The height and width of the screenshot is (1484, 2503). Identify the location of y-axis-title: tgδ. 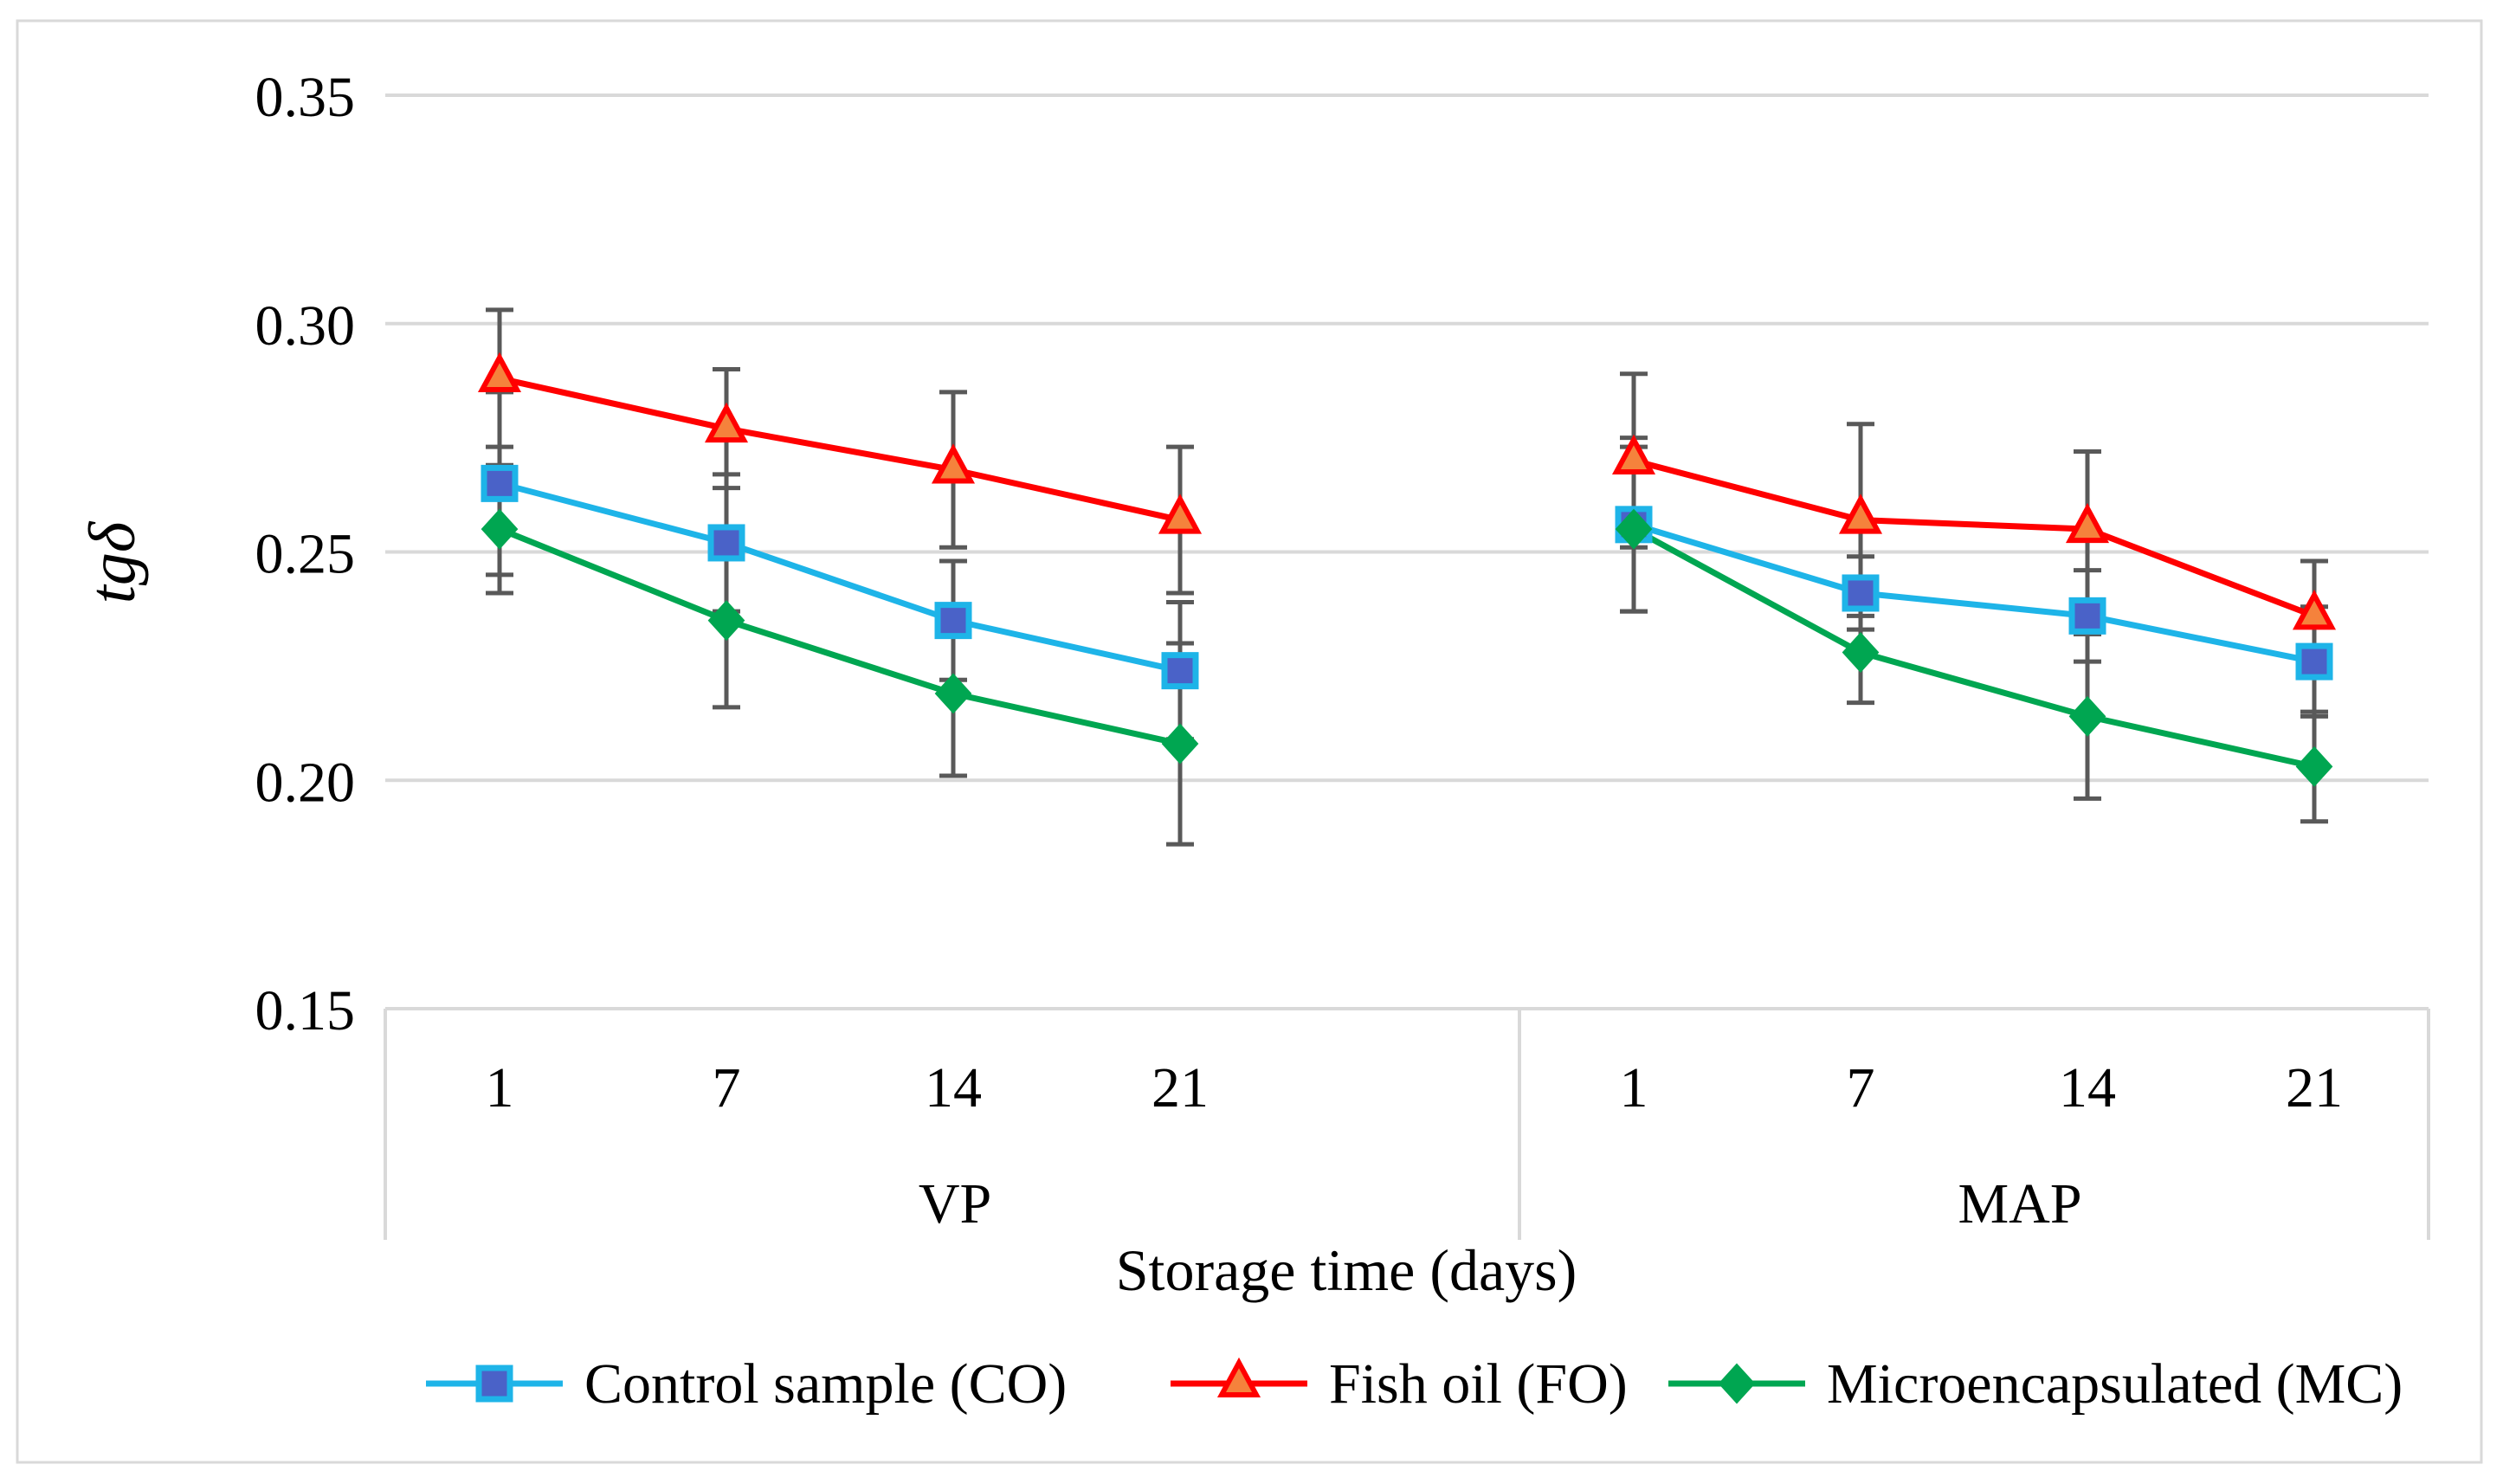
(112, 561).